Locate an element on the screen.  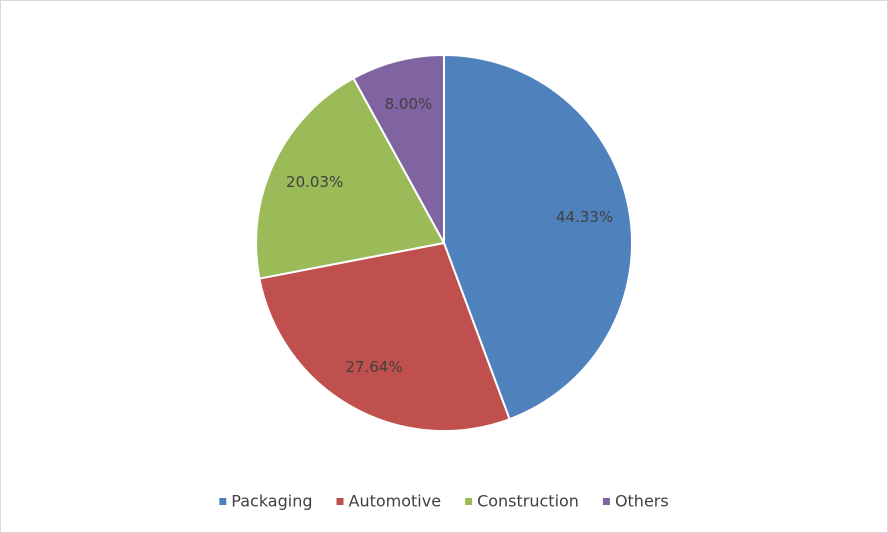
data-label: 27.64% is located at coordinates (373, 367).